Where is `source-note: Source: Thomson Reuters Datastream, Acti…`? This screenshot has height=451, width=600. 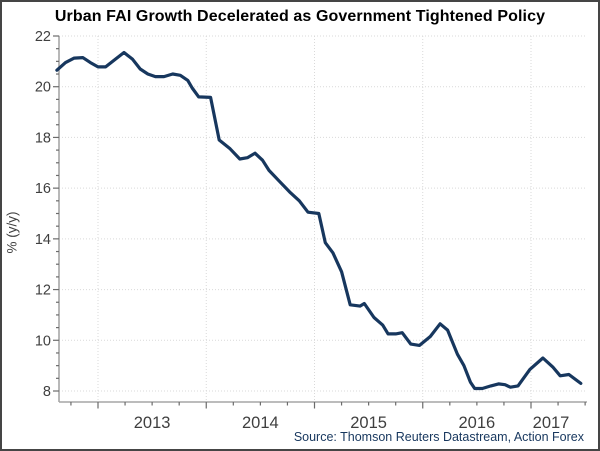 source-note: Source: Thomson Reuters Datastream, Acti… is located at coordinates (438, 437).